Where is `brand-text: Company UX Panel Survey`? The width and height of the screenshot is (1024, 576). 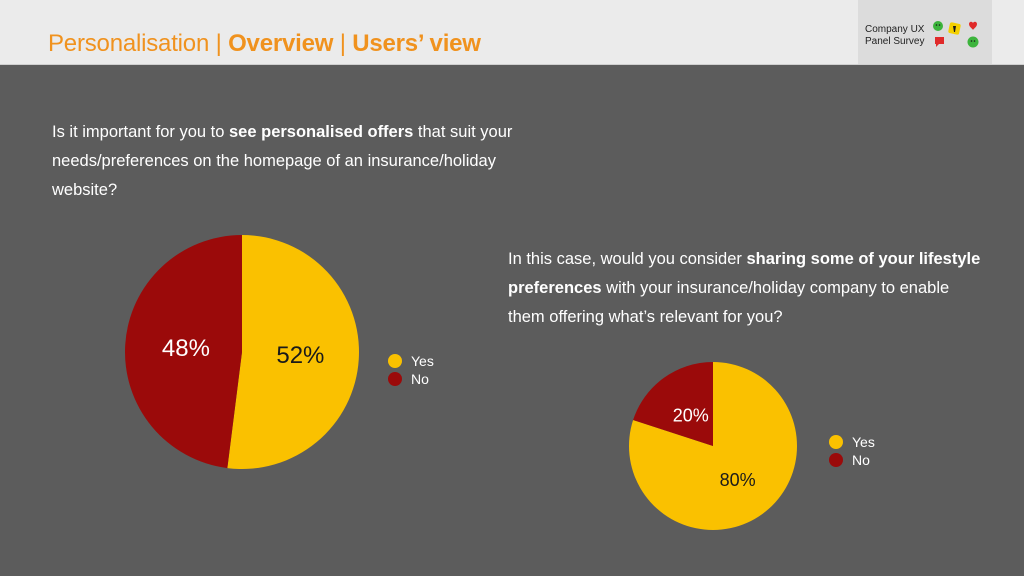 brand-text: Company UX Panel Survey is located at coordinates (898, 36).